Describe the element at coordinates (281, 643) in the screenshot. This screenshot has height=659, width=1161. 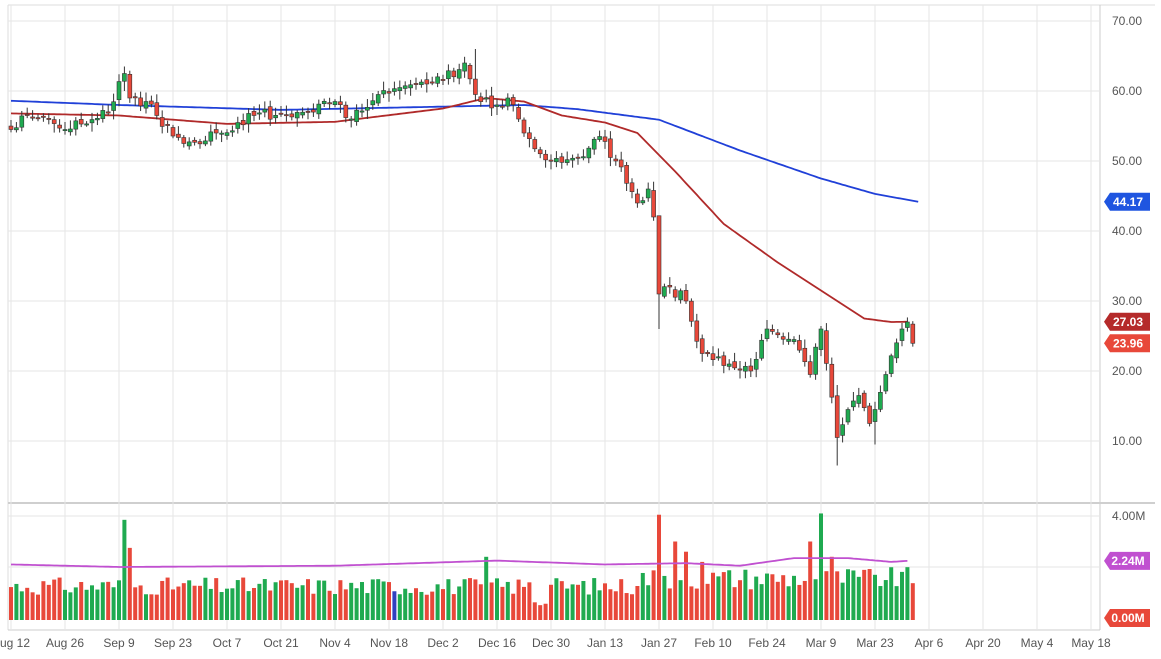
I see `time-tick-label: Oct 21` at that location.